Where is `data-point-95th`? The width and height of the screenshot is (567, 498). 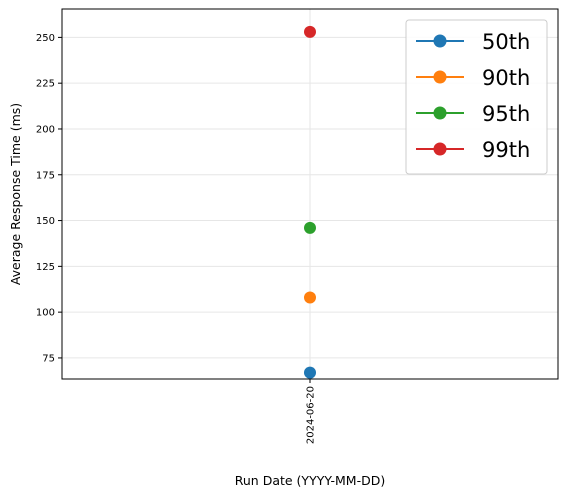 data-point-95th is located at coordinates (310, 227).